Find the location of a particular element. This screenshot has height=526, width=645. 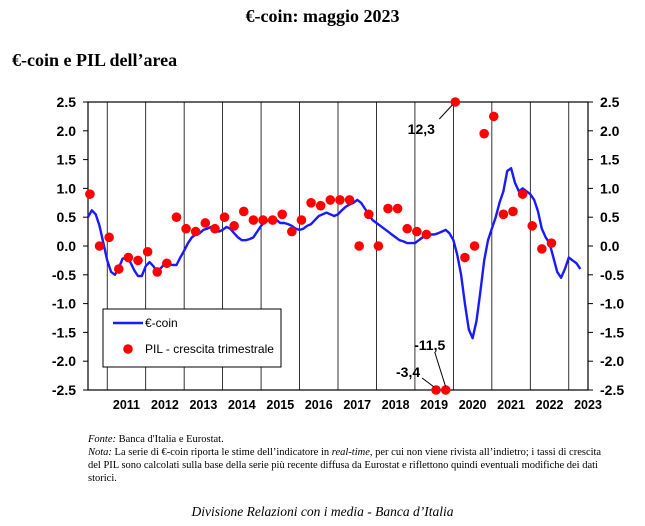

y-tick-label-left: 1.5 is located at coordinates (67, 160).